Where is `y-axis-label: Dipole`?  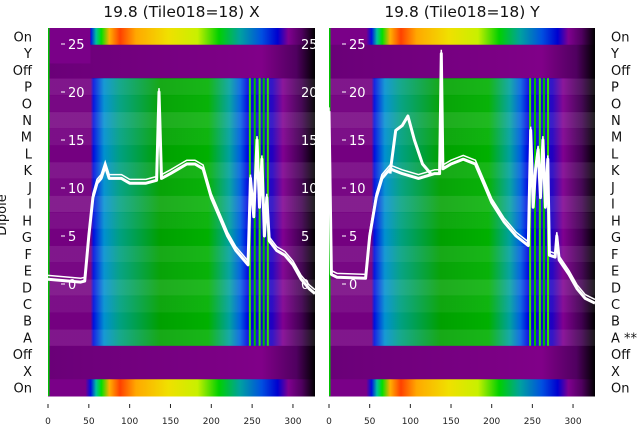 y-axis-label: Dipole is located at coordinates (5, 214).